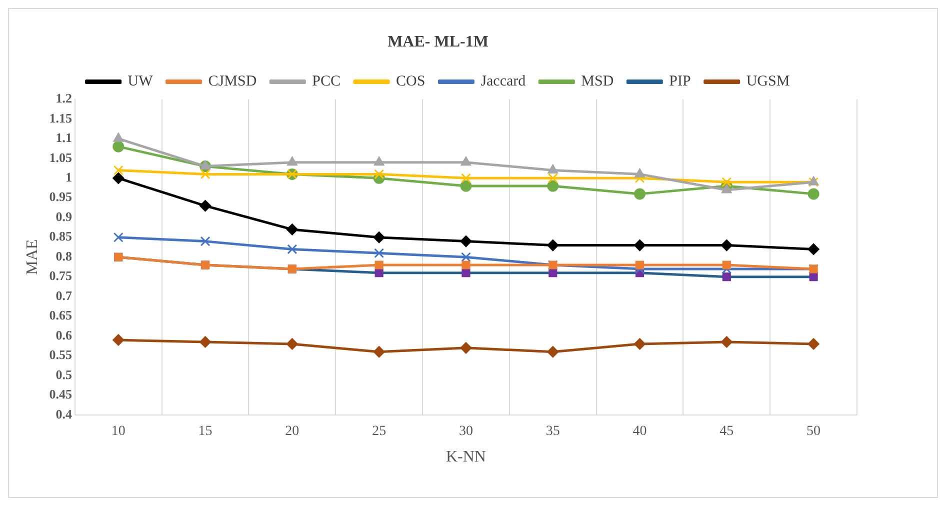 This screenshot has width=949, height=507. Describe the element at coordinates (465, 432) in the screenshot. I see `x-tick-label: 30` at that location.